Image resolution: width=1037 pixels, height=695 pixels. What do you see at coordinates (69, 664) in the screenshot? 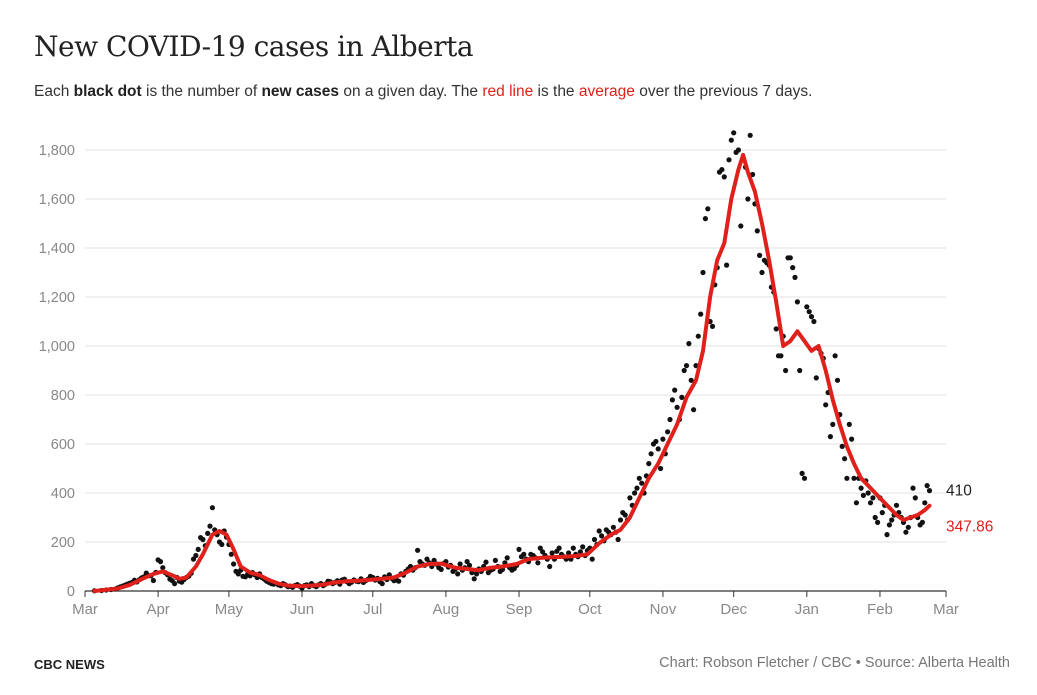
I see `brand-label: CBC NEWS` at bounding box center [69, 664].